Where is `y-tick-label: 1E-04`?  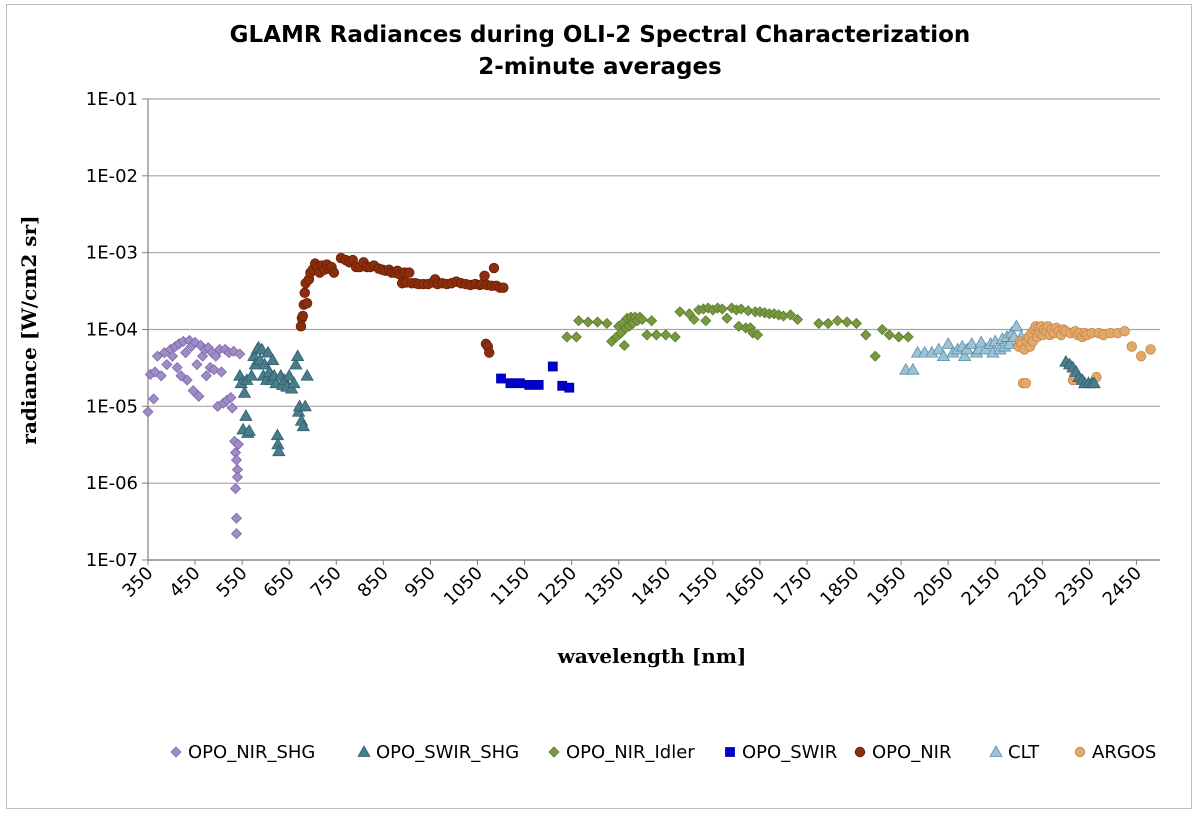
y-tick-label: 1E-04 is located at coordinates (112, 330).